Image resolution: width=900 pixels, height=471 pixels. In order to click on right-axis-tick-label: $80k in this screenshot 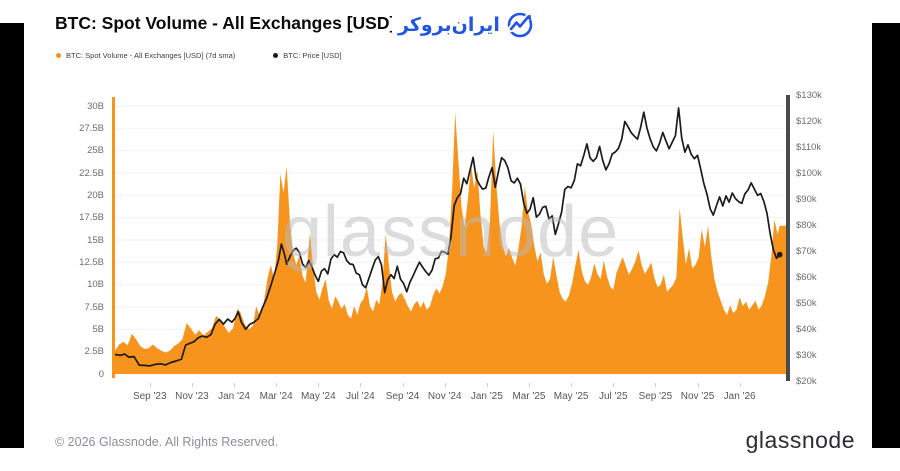, I will do `click(806, 225)`.